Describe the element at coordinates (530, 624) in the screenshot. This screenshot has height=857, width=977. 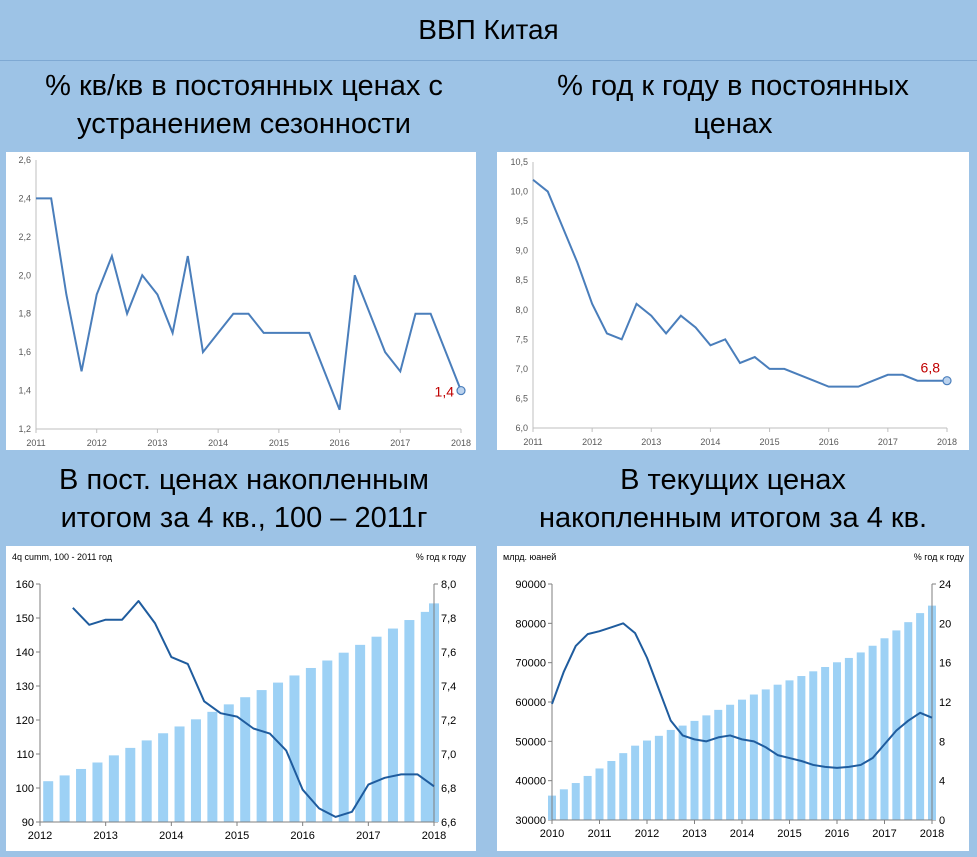
I see `c4-y-tick-label: 80000` at that location.